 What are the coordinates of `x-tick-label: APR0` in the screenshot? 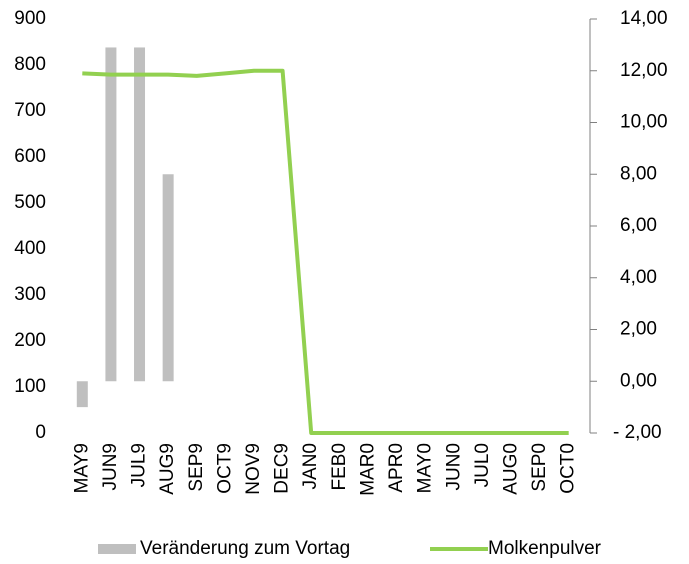 It's located at (396, 468).